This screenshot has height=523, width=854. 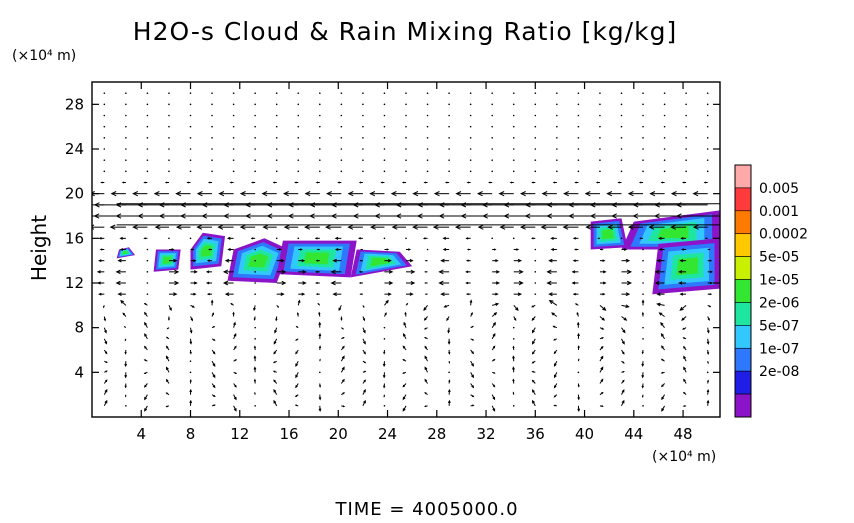 I want to click on y-tick-label: 24, so click(x=74, y=149).